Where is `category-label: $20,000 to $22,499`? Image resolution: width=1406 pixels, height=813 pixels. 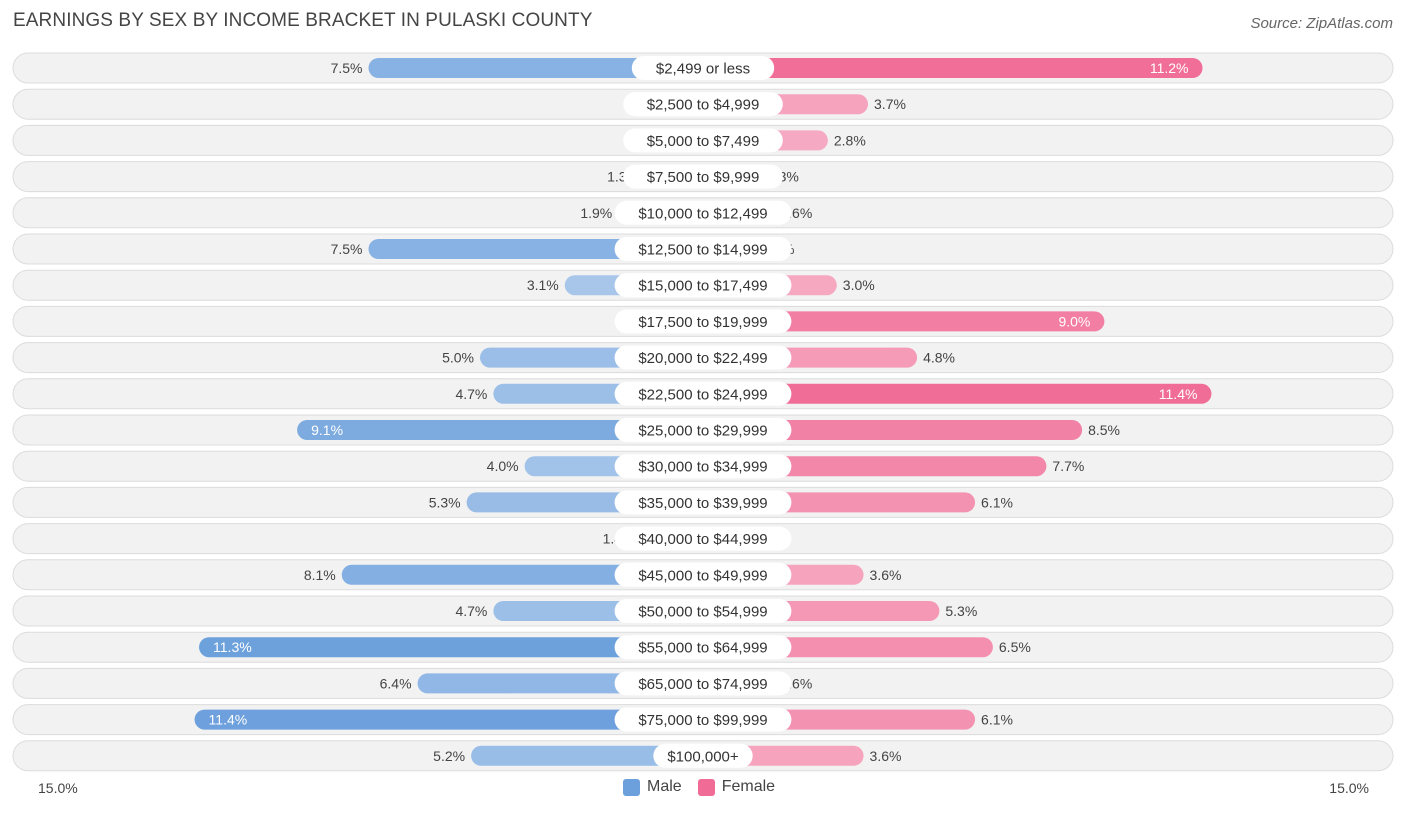 category-label: $20,000 to $22,499 is located at coordinates (702, 358).